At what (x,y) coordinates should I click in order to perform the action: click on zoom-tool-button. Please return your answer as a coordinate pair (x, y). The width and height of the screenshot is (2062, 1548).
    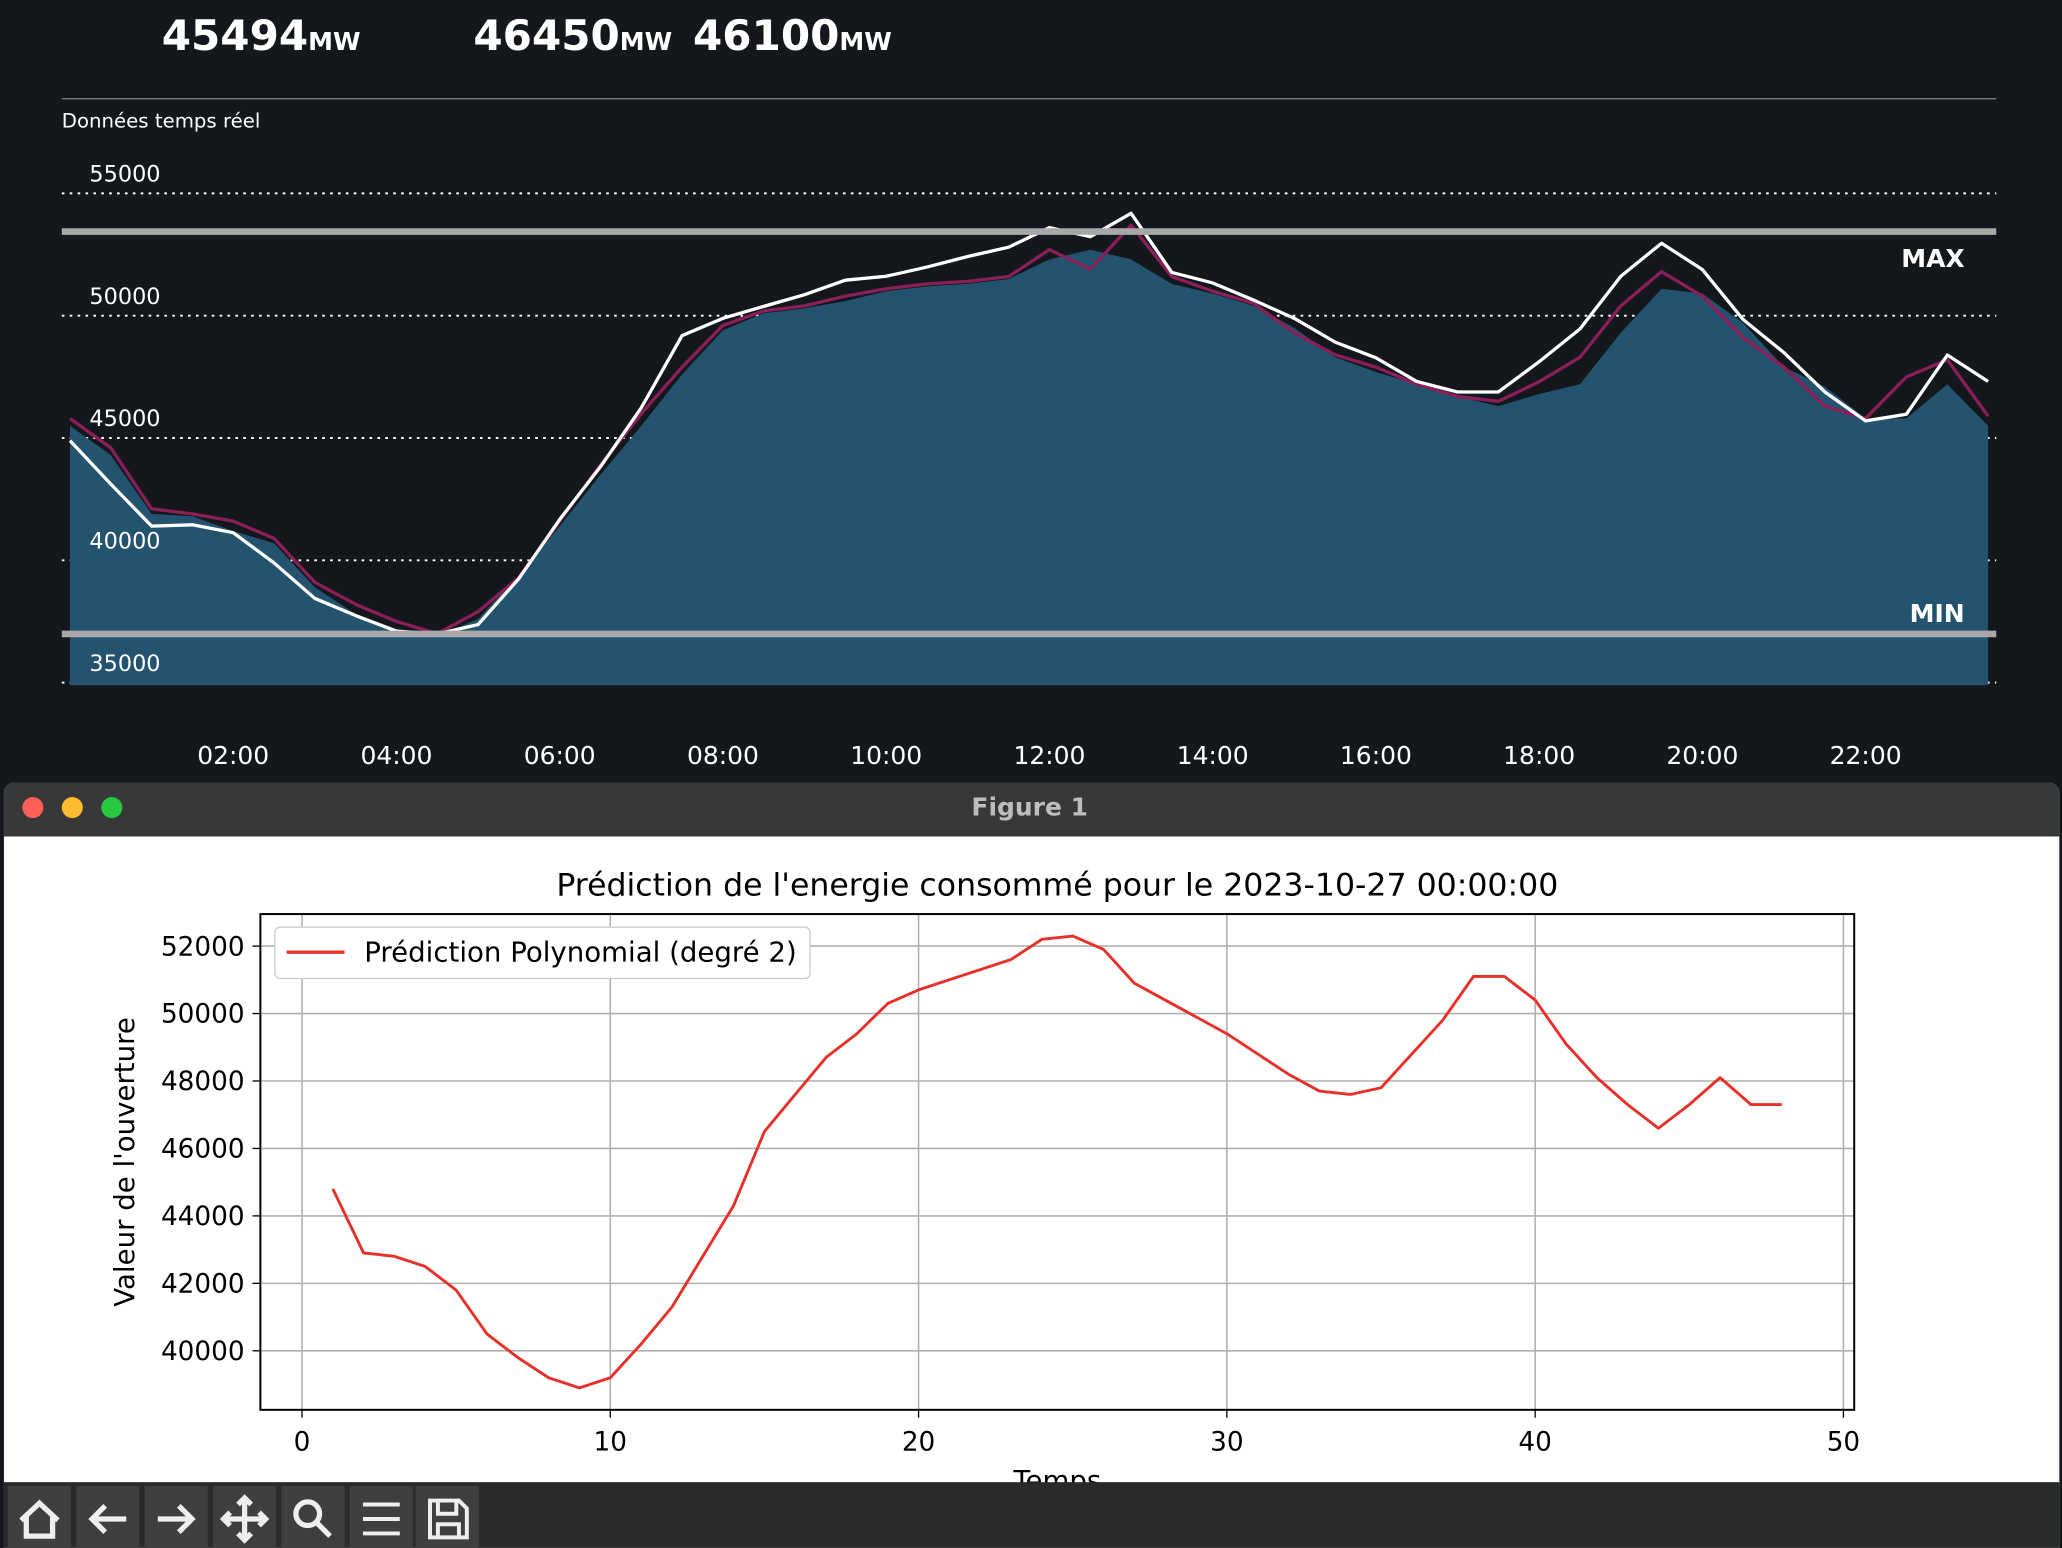
    Looking at the image, I should click on (313, 1517).